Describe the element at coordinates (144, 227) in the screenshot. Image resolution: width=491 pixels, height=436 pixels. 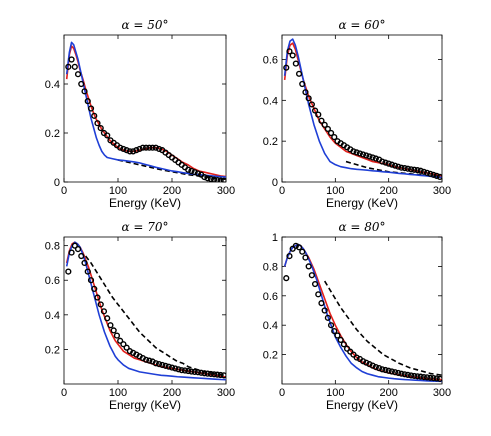
I see `panel-title: α = 70°` at that location.